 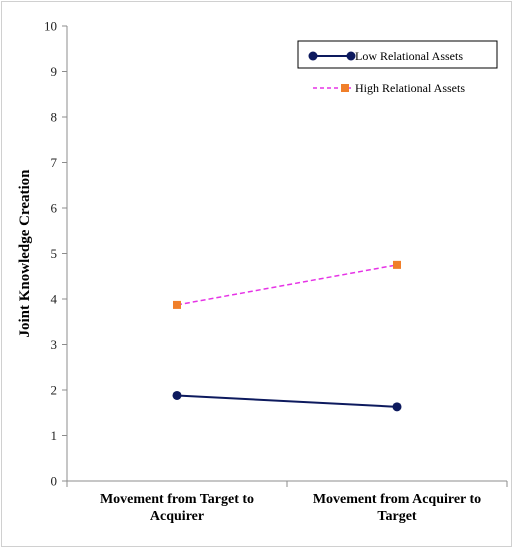 What do you see at coordinates (54, 117) in the screenshot?
I see `y-tick-label: 8` at bounding box center [54, 117].